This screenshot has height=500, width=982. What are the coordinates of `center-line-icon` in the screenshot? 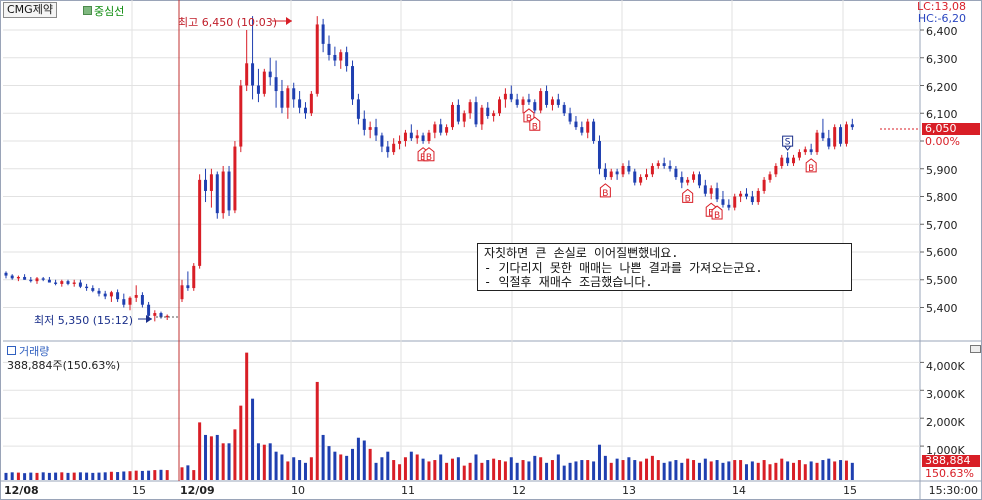 It's located at (87, 10).